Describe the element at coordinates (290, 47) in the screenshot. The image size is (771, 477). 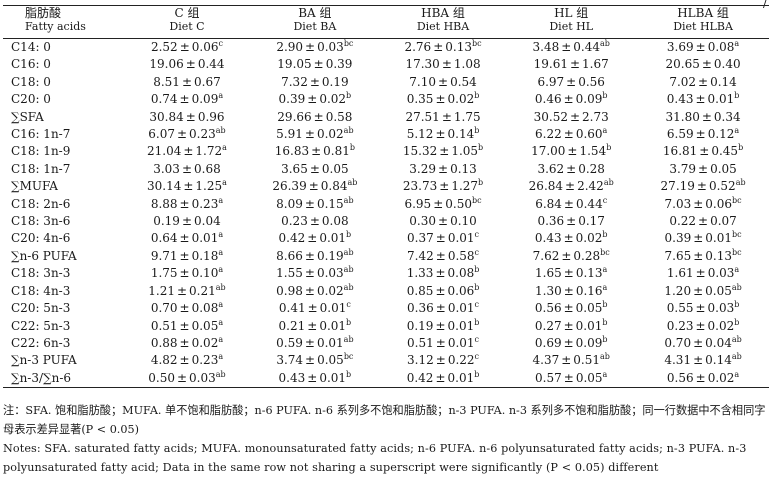
I see `mean-value: 2.90` at that location.